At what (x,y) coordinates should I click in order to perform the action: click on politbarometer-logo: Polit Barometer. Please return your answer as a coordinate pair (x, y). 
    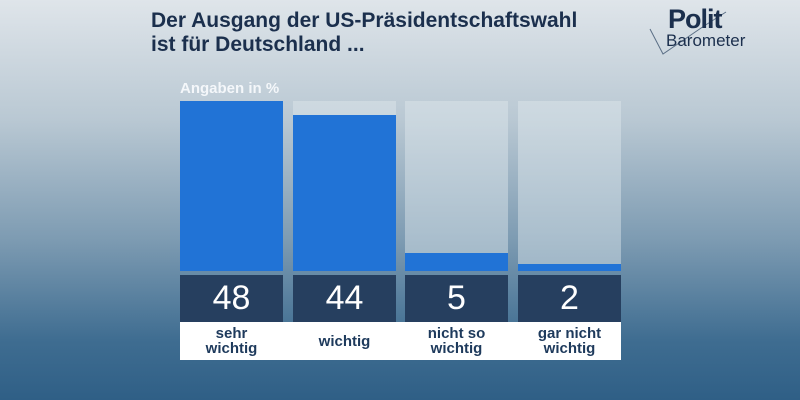
    Looking at the image, I should click on (703, 29).